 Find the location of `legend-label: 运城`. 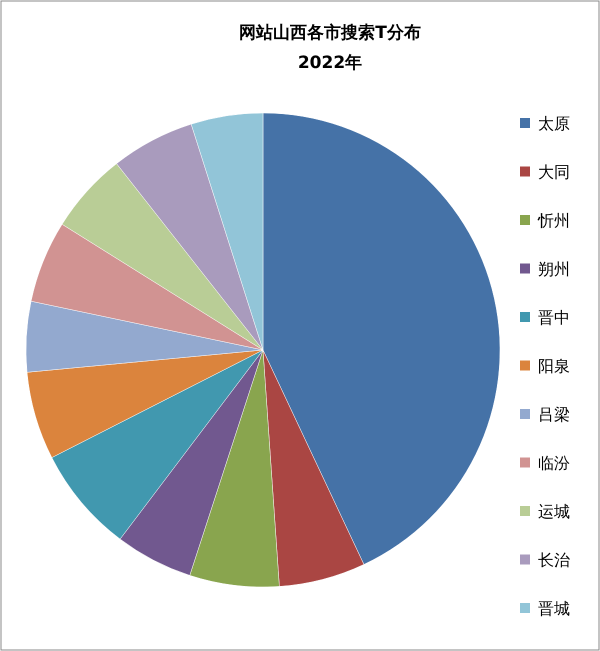

legend-label: 运城 is located at coordinates (554, 511).